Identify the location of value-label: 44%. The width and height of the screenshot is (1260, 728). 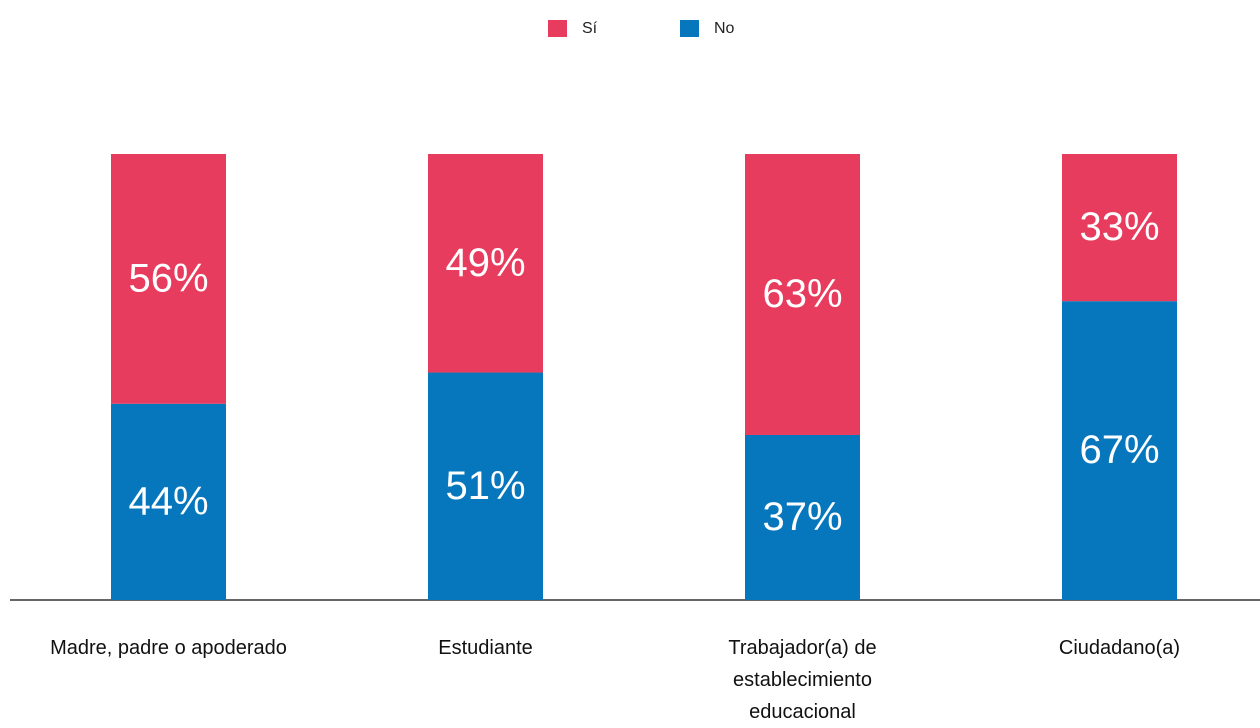
(168, 501).